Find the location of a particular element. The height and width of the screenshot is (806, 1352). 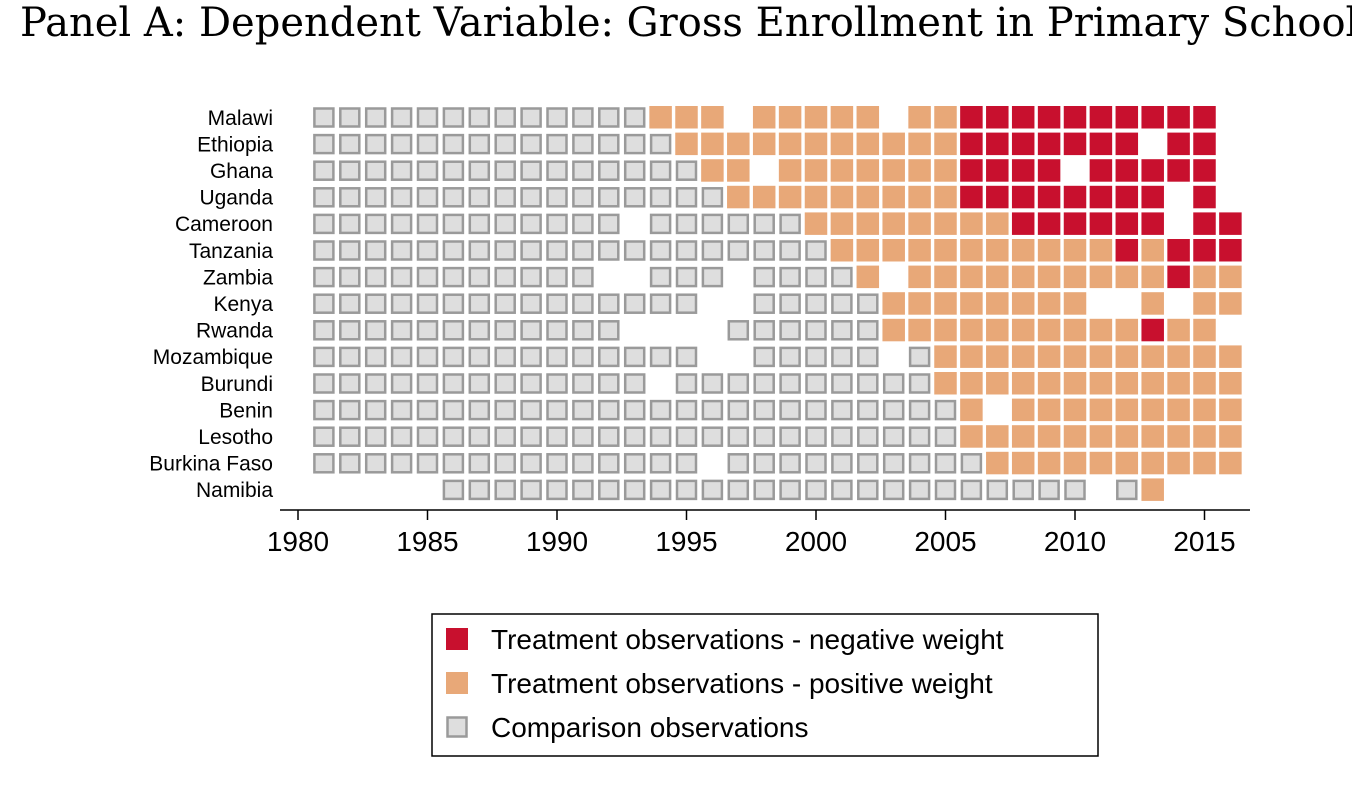

heatmap-row-burkina-faso: Burkina Faso is located at coordinates (695, 463).